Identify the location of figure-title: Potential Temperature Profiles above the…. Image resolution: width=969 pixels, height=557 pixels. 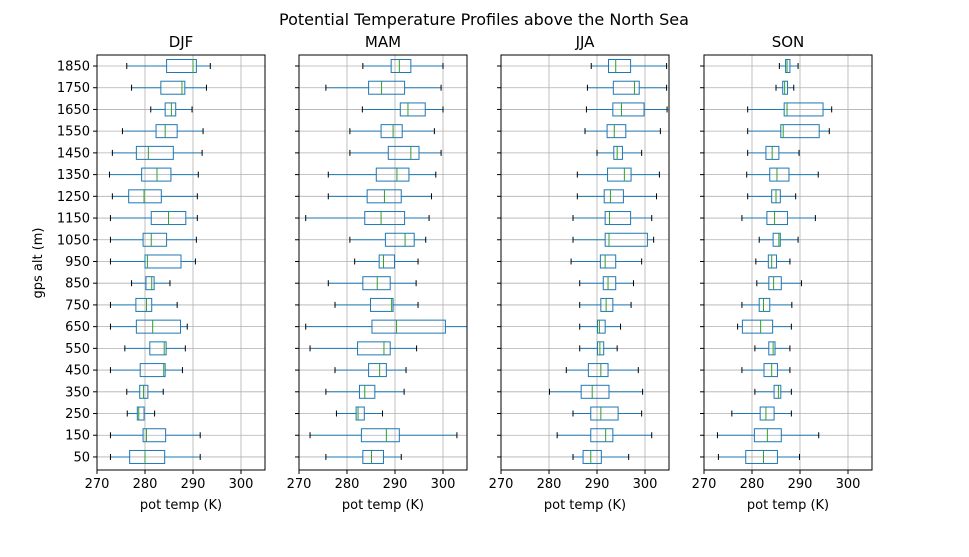
(484, 19).